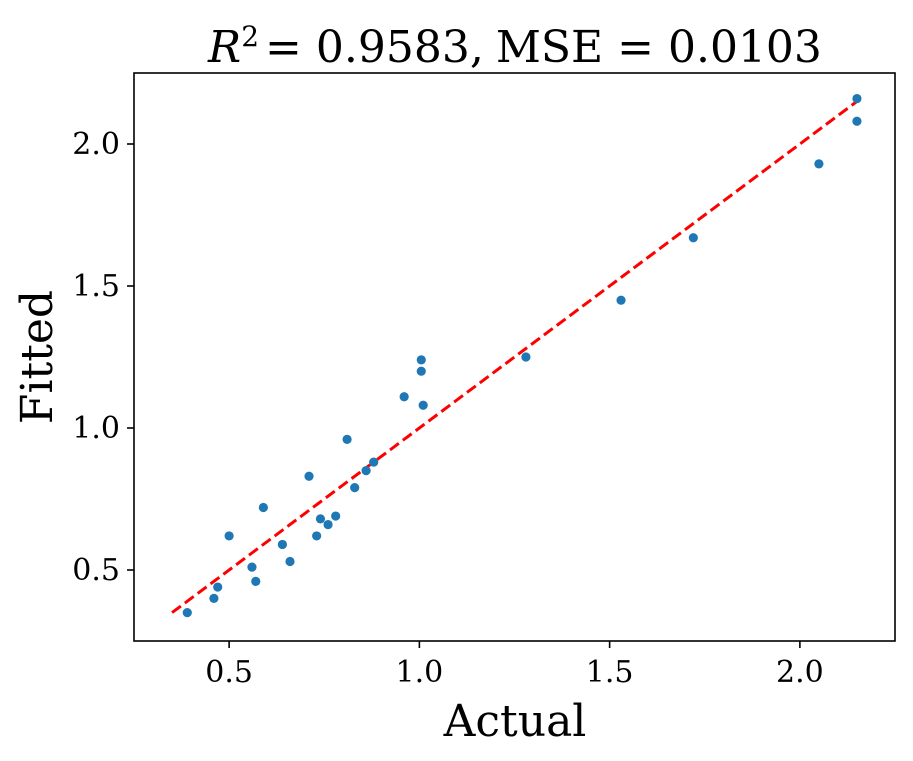 The height and width of the screenshot is (761, 913). What do you see at coordinates (250, 36) in the screenshot?
I see `title-r-exponent: 2` at bounding box center [250, 36].